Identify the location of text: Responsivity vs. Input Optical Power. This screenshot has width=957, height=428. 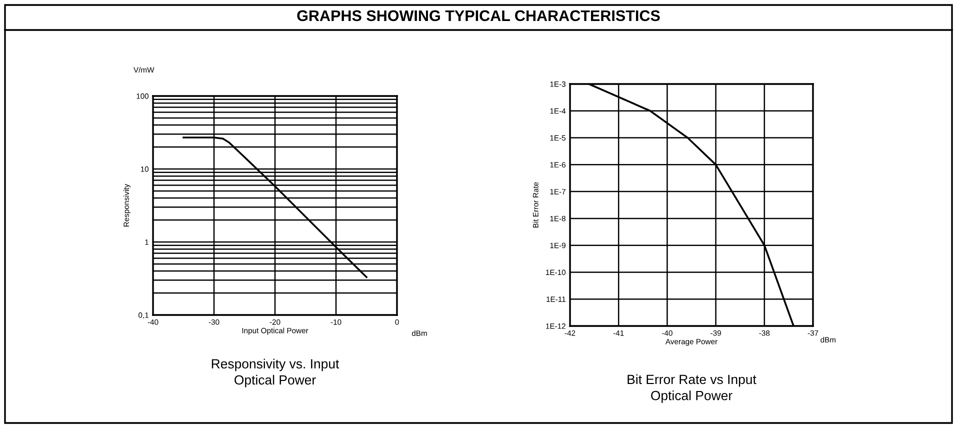
(276, 373).